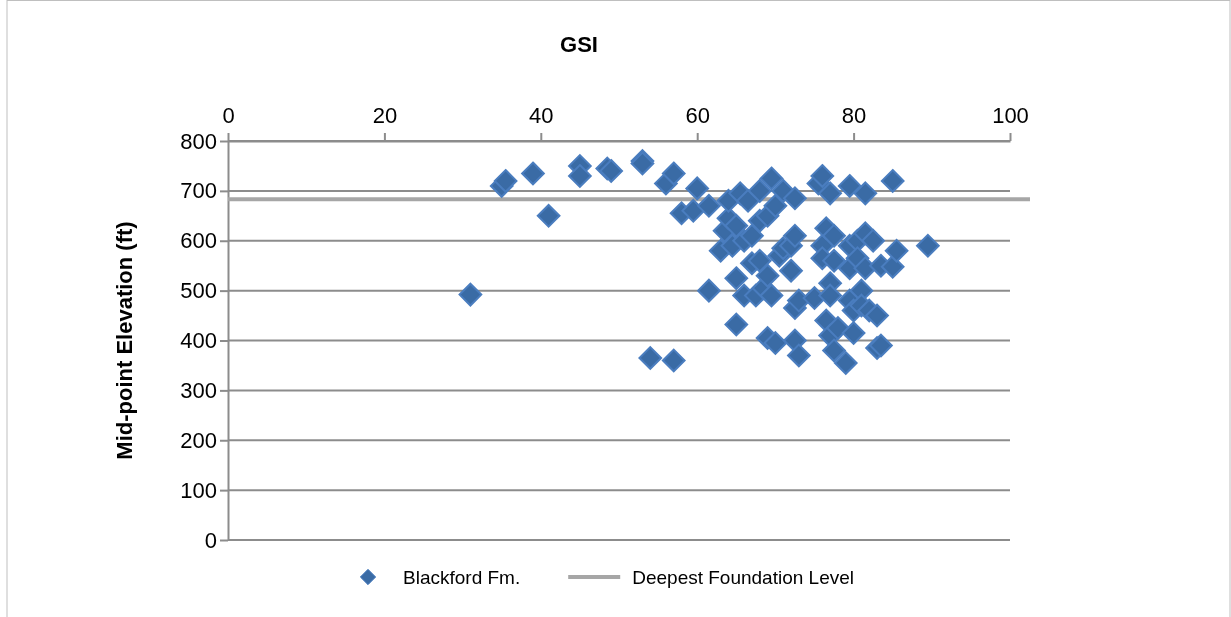 The width and height of the screenshot is (1231, 617). I want to click on x-tick-label: 0, so click(228, 116).